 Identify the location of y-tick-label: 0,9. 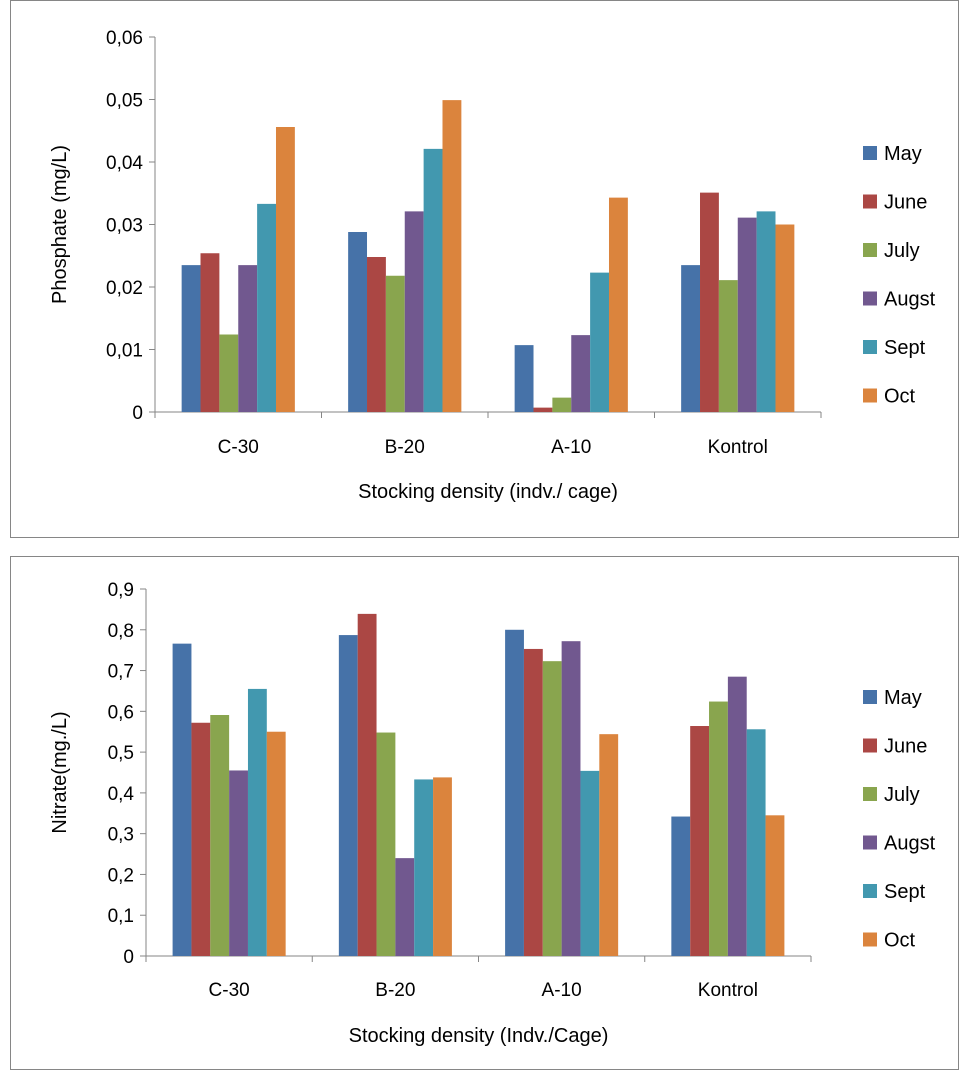
(121, 590).